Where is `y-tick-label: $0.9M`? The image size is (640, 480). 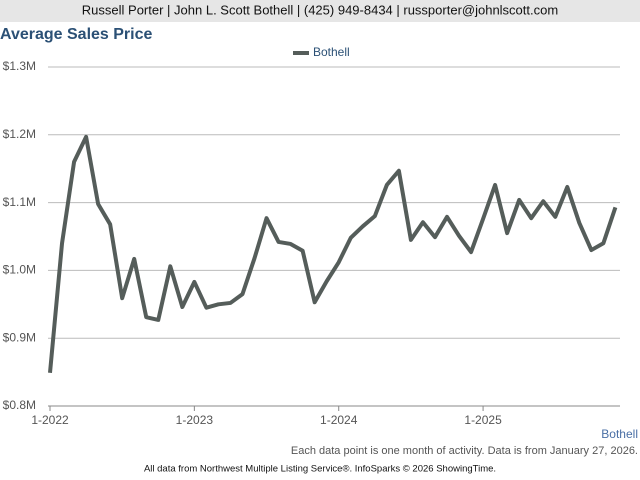
y-tick-label: $0.9M is located at coordinates (19, 337).